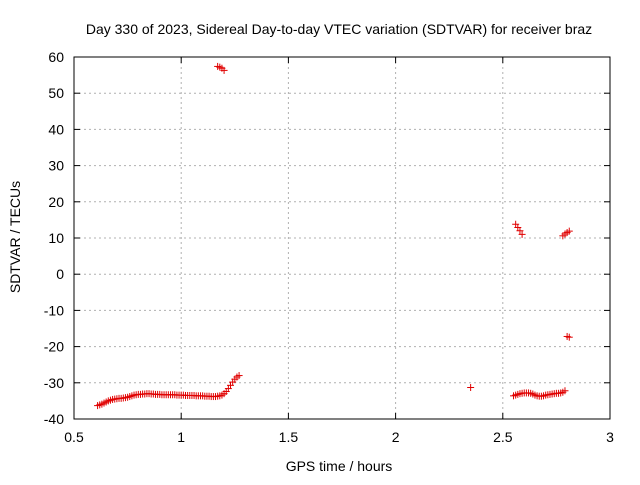  What do you see at coordinates (289, 437) in the screenshot?
I see `x-tick-label: 1.5` at bounding box center [289, 437].